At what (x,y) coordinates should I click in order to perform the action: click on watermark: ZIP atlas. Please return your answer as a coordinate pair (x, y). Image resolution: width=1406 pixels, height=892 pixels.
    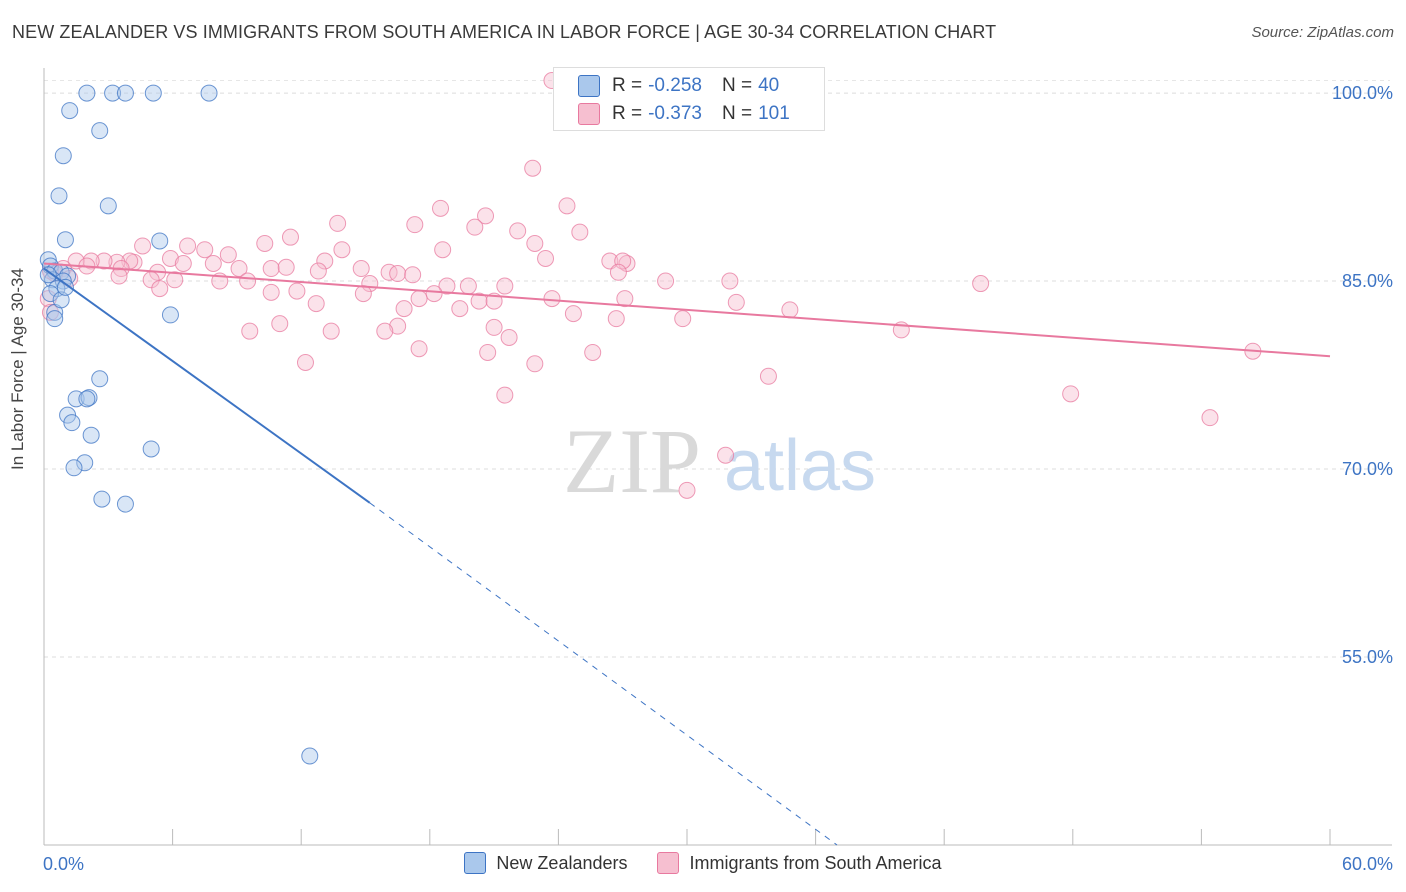
    Looking at the image, I should click on (719, 461).